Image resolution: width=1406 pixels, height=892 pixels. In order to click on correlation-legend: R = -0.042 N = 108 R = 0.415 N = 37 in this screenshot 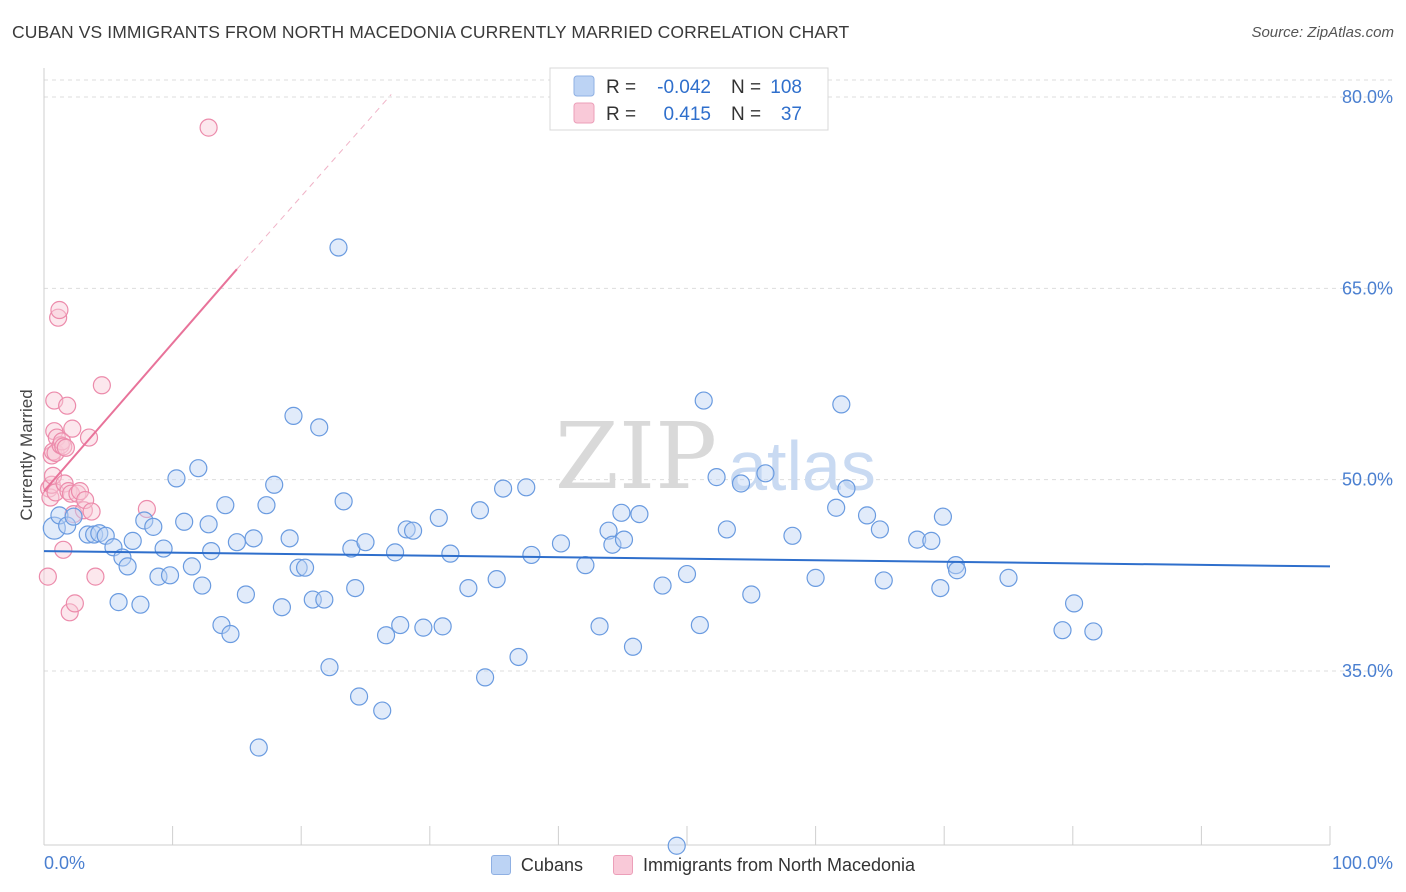, I will do `click(689, 99)`.